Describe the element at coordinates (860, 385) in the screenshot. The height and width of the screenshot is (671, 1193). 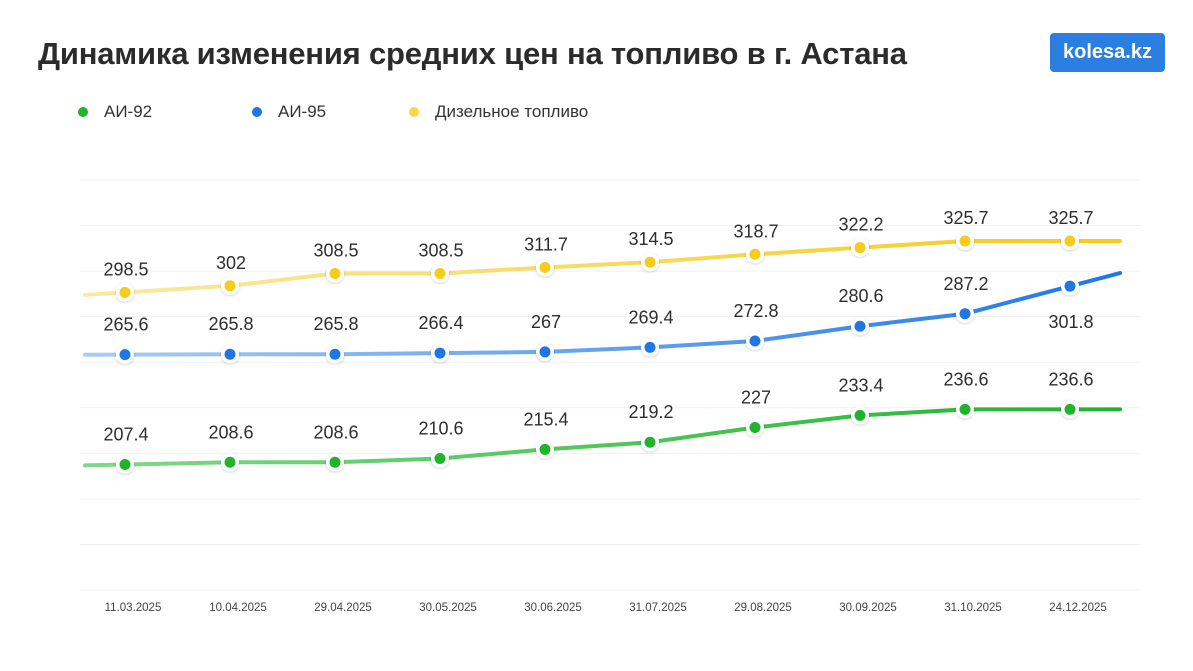
I see `data-label: 233.4` at that location.